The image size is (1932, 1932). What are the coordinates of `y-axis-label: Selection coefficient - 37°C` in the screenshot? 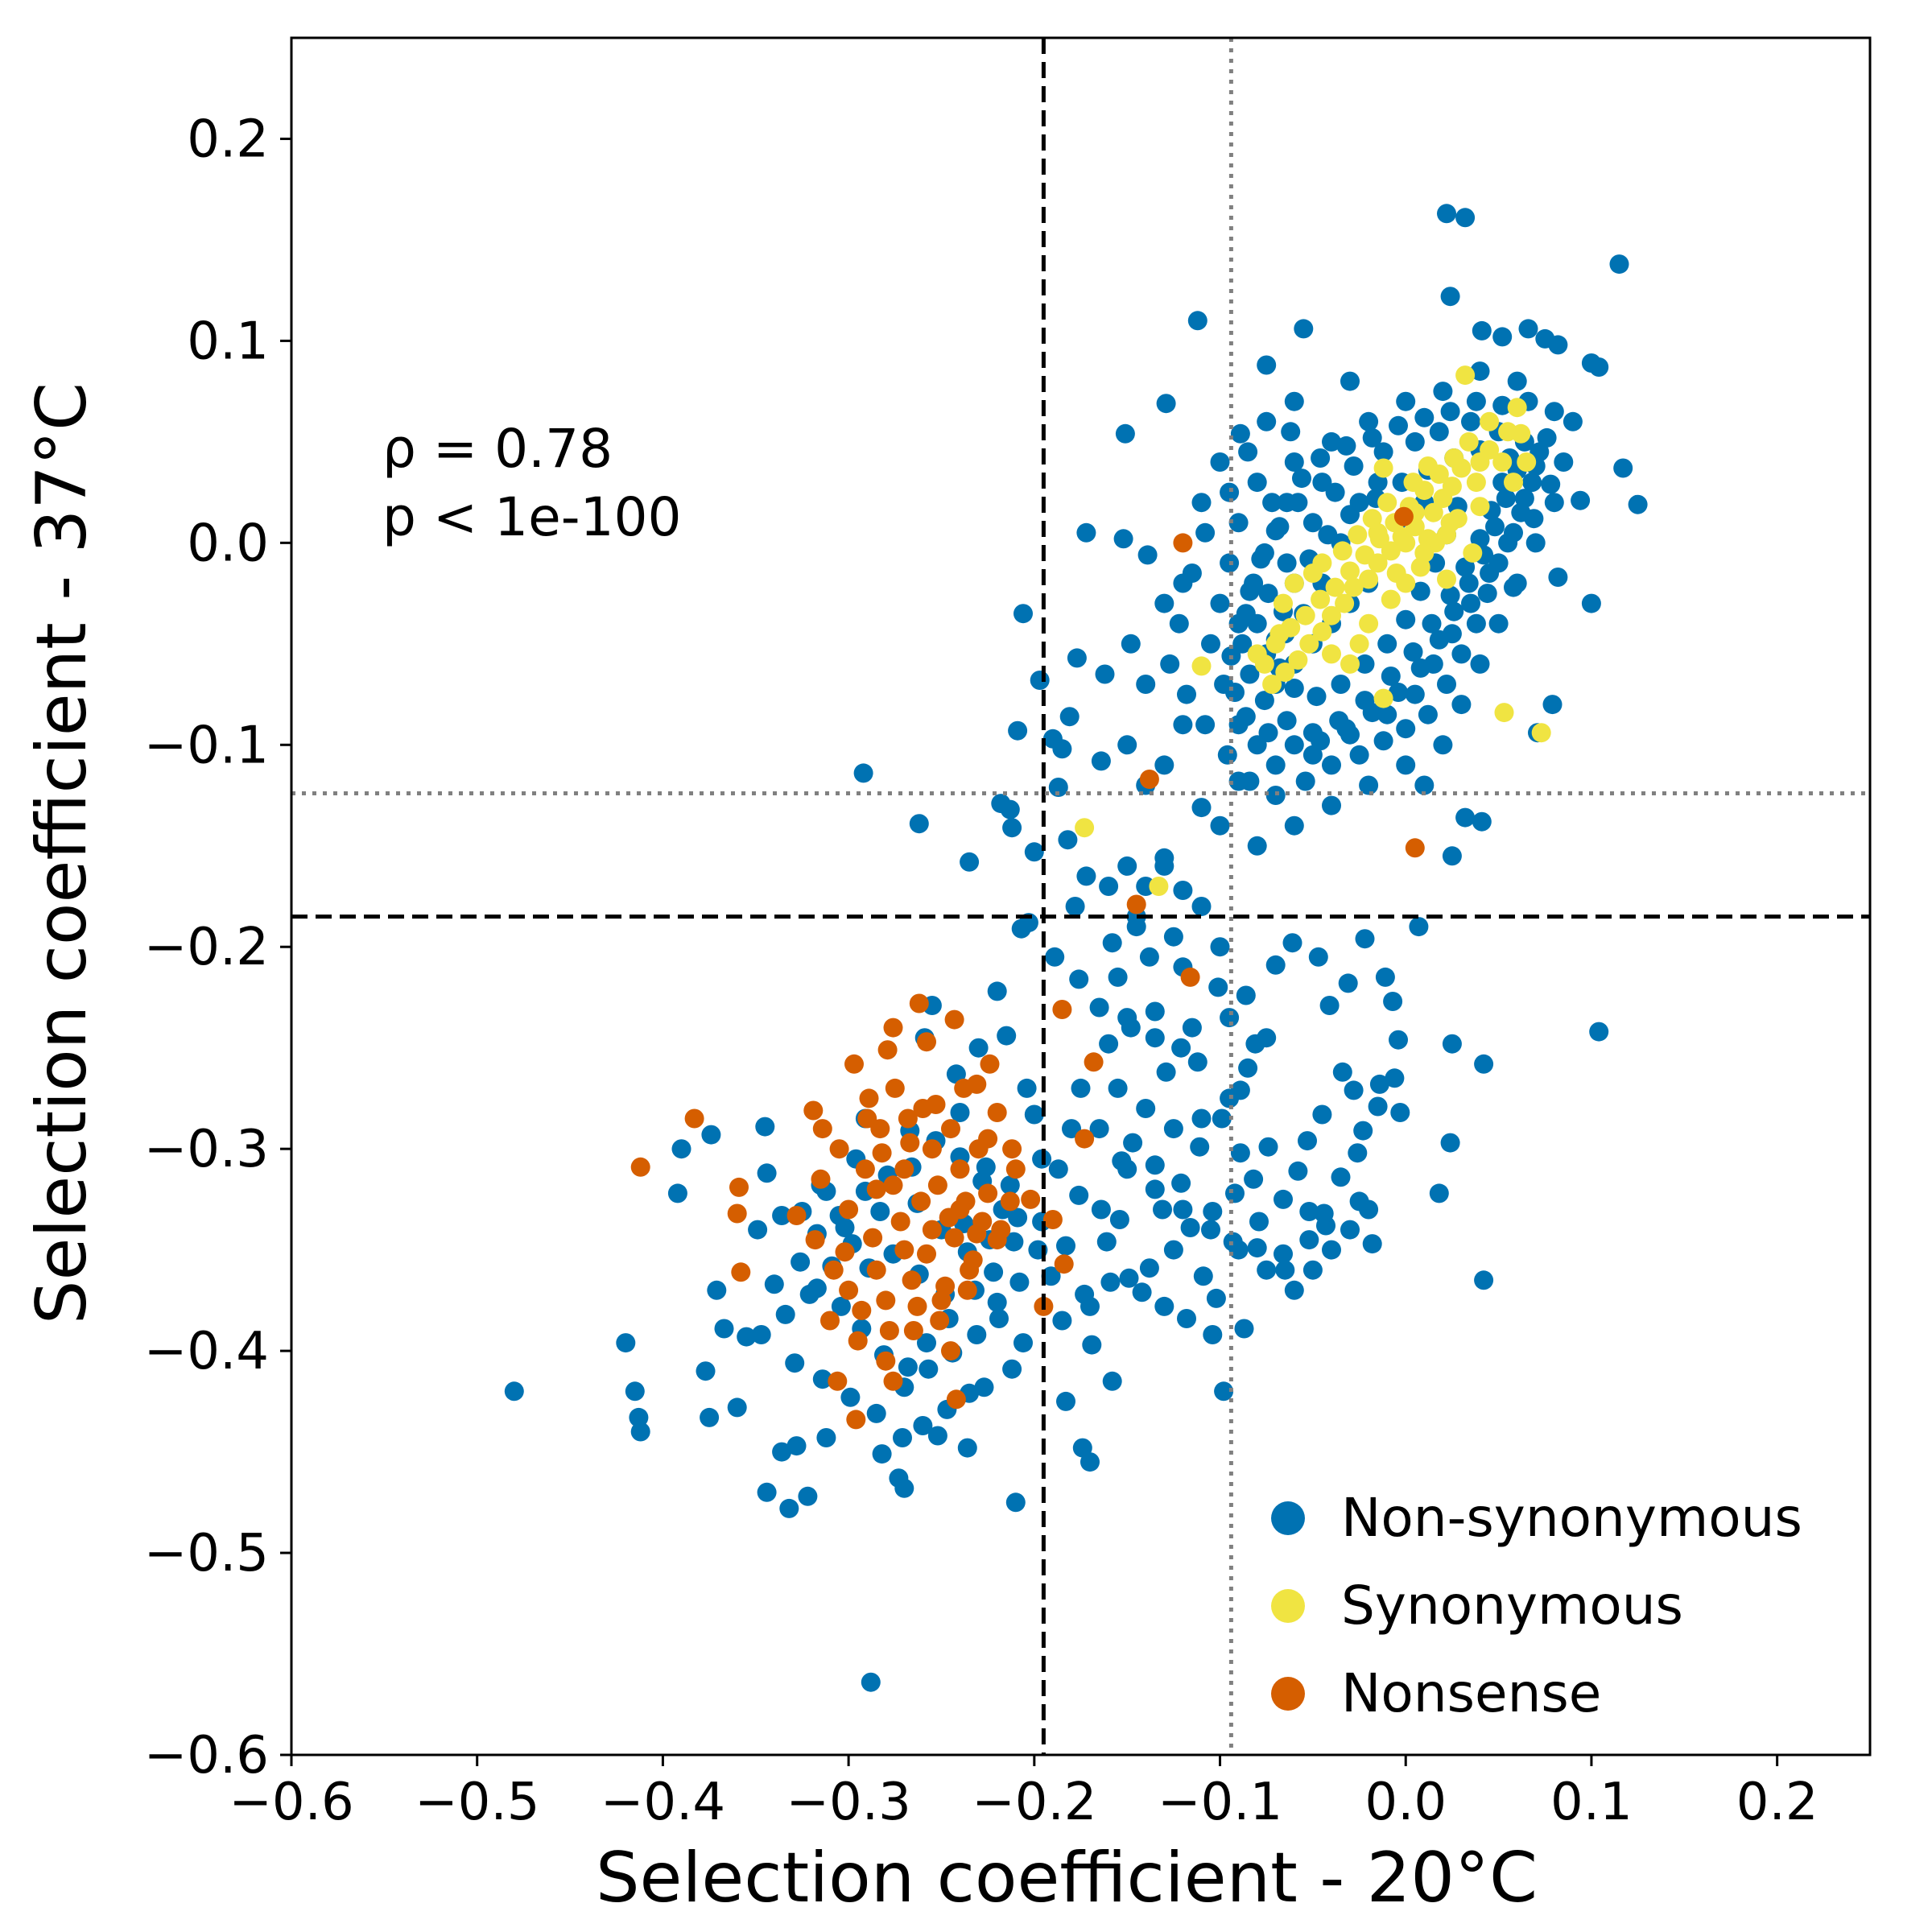 It's located at (62, 853).